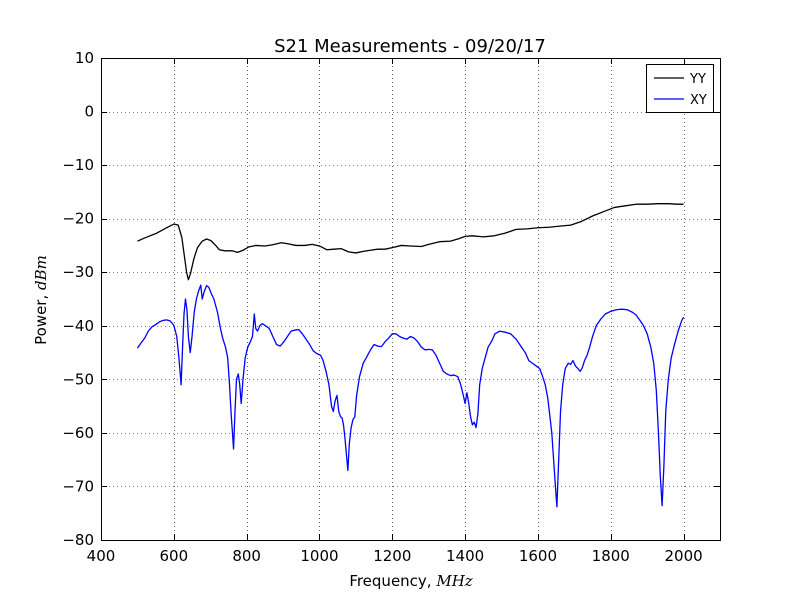 This screenshot has width=800, height=600. I want to click on y-axis-label-unit: dBm, so click(41, 272).